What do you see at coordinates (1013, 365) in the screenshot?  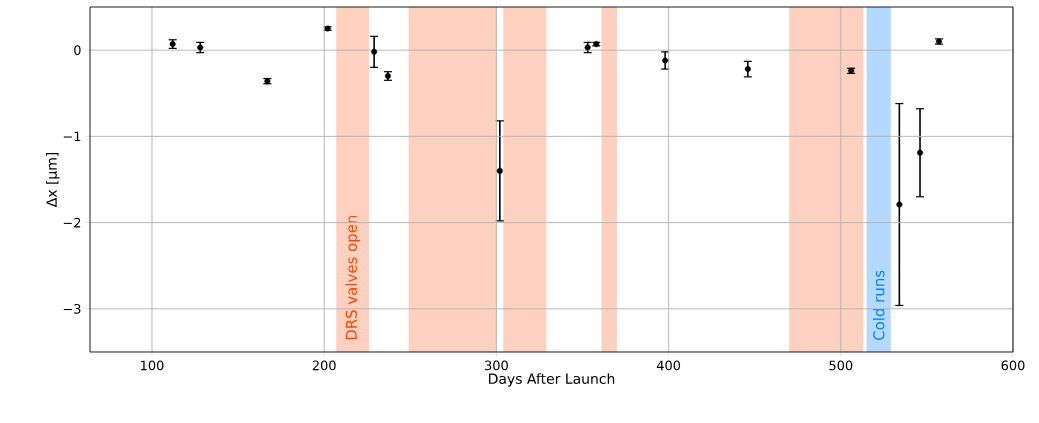 I see `x-tick-label: 600` at bounding box center [1013, 365].